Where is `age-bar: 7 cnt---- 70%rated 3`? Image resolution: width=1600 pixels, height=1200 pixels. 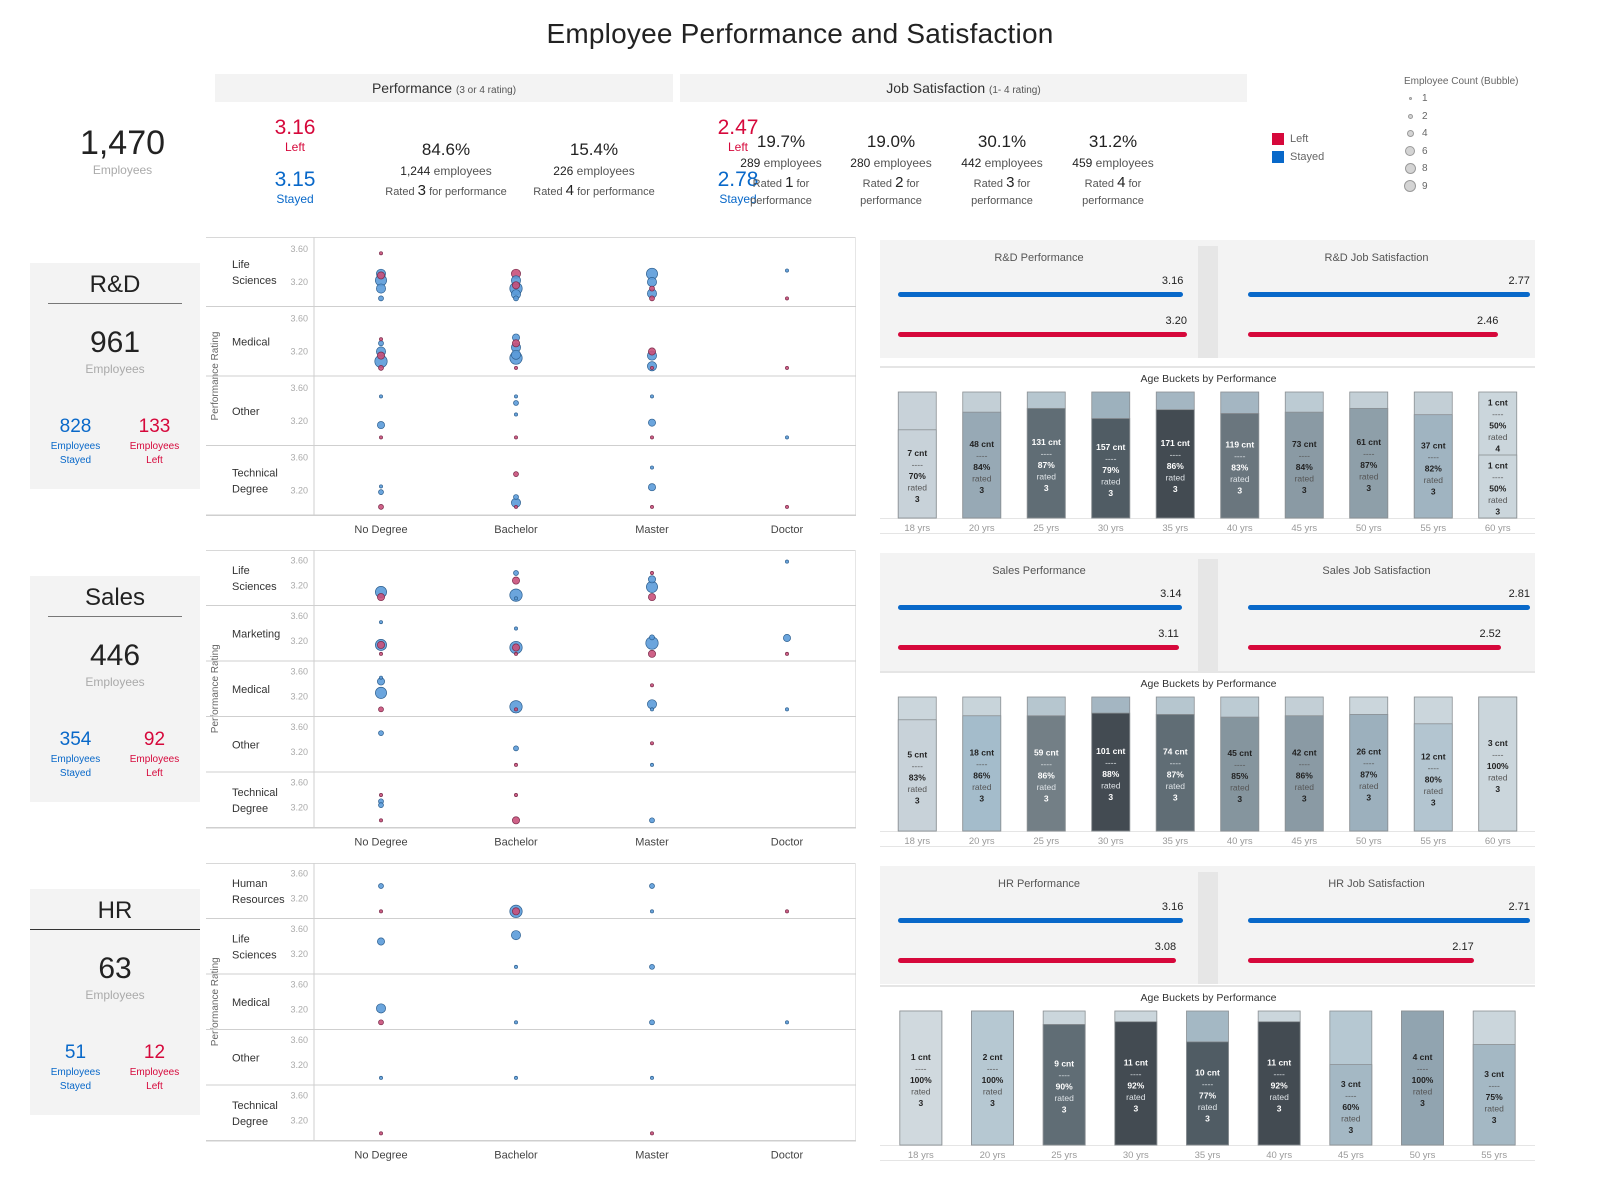
age-bar: 7 cnt---- 70%rated 3 is located at coordinates (917, 455).